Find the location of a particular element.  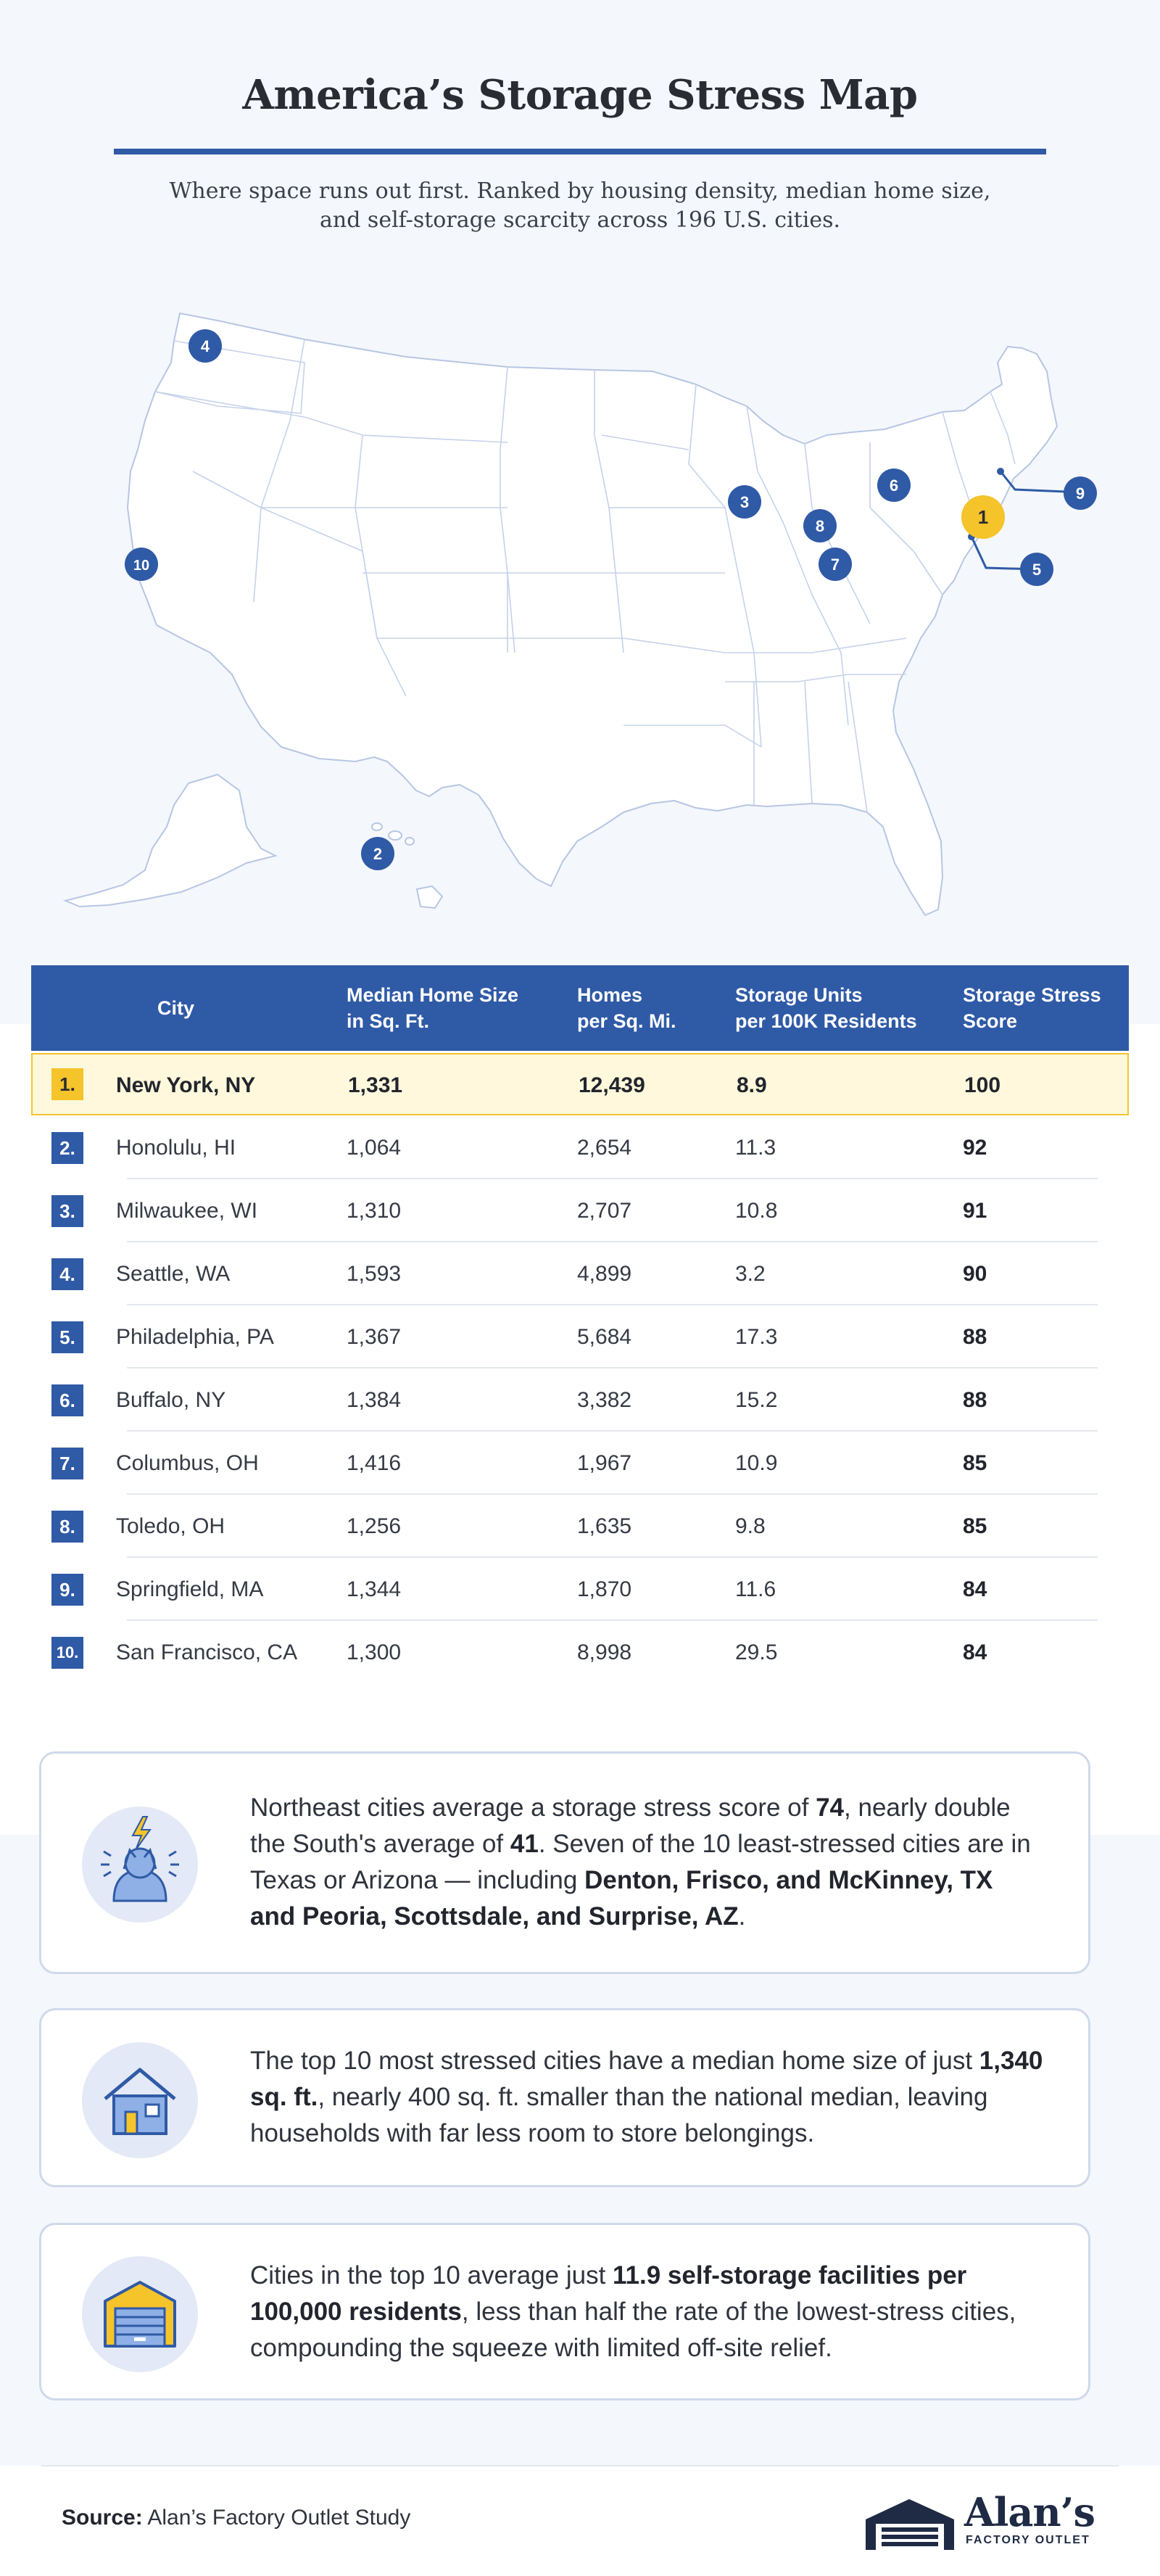

city-cell: Columbus, OH is located at coordinates (187, 1463).